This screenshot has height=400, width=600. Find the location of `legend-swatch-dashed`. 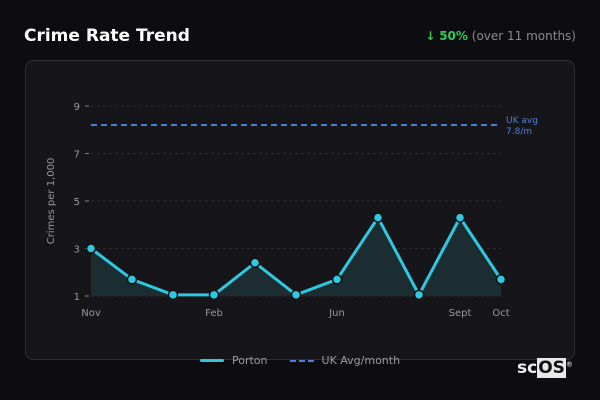

legend-swatch-dashed is located at coordinates (301, 360).